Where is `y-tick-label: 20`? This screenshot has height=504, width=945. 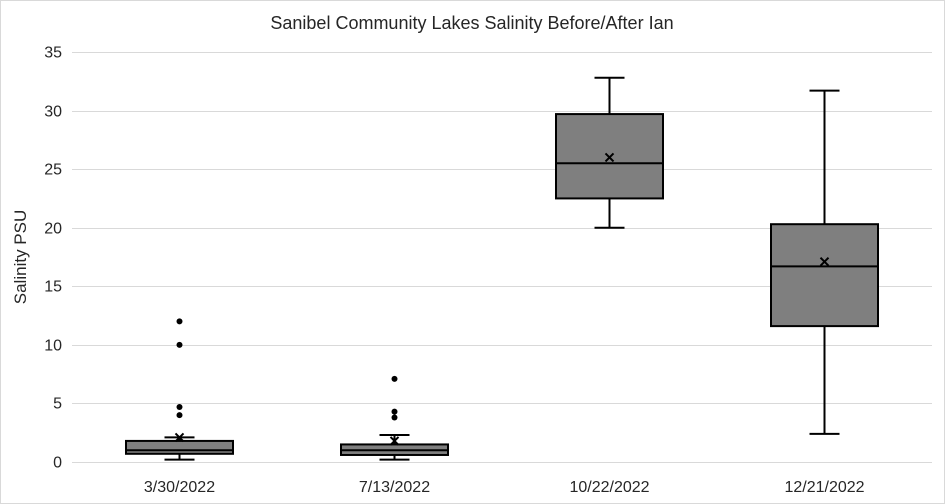
y-tick-label: 20 is located at coordinates (53, 229).